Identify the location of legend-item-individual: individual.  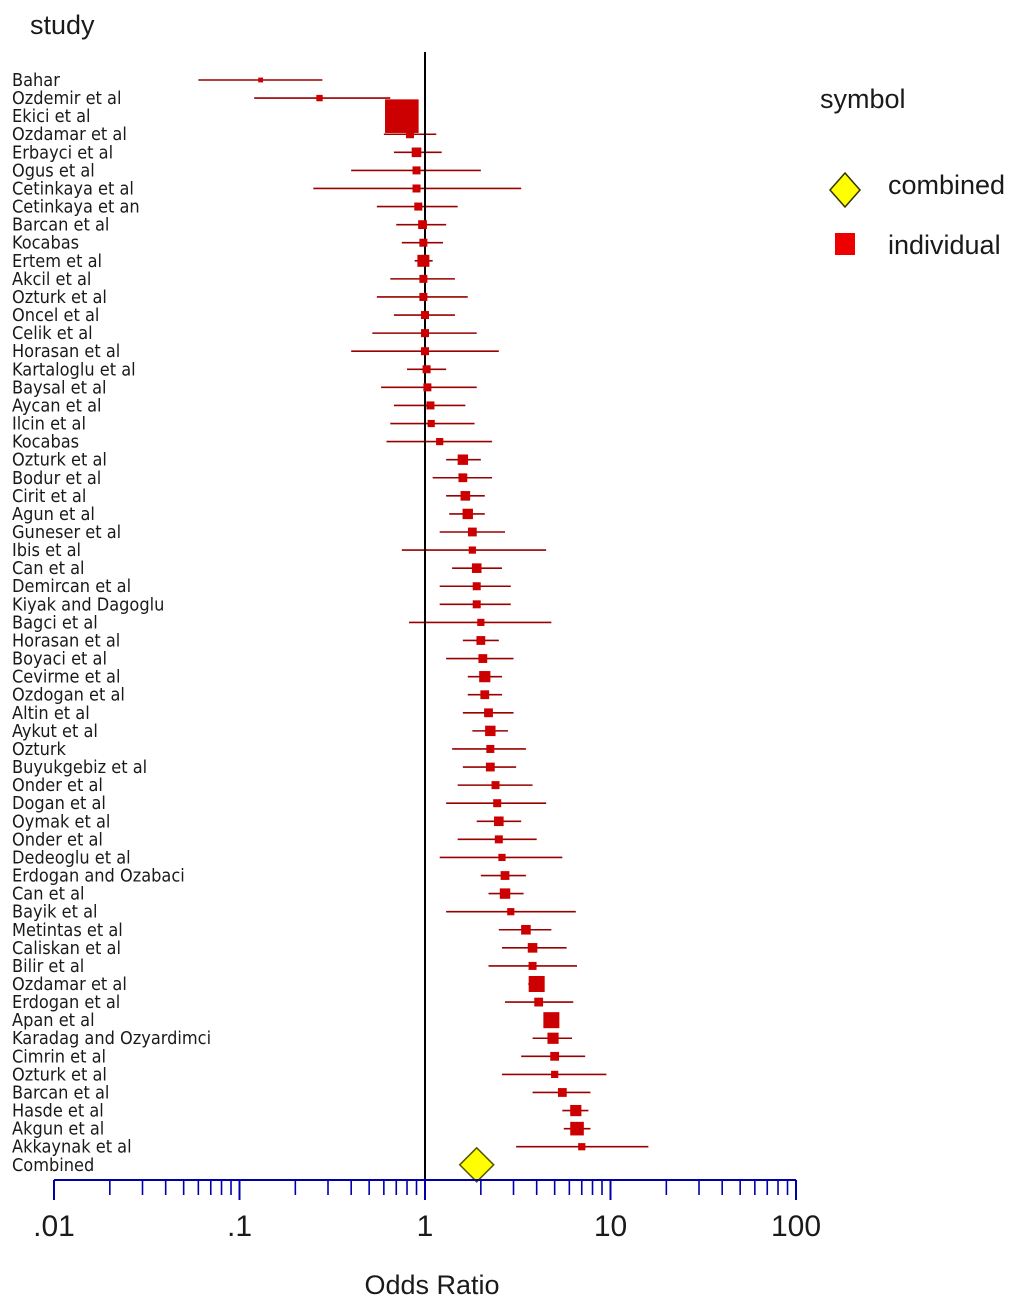
(944, 245).